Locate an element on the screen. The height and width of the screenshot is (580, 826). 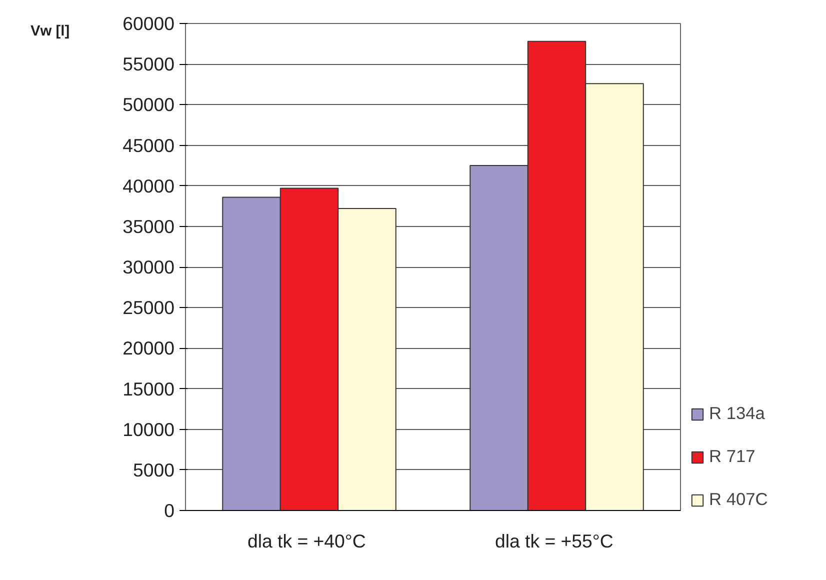
y-tick-label: 60000 is located at coordinates (148, 23).